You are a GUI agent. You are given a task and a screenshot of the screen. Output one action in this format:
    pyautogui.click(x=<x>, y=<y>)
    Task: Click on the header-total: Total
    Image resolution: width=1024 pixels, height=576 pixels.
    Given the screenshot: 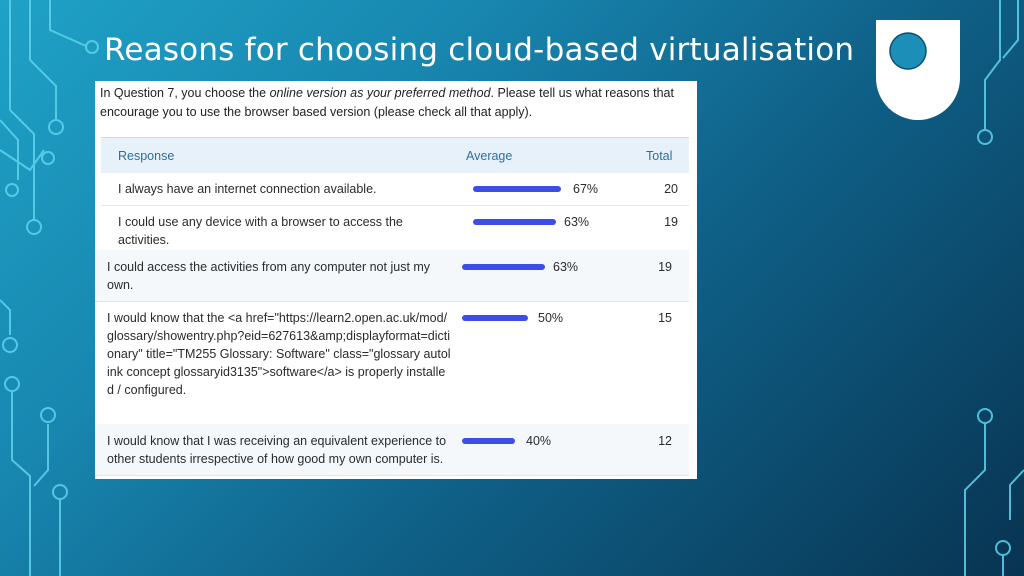 What is the action you would take?
    pyautogui.click(x=659, y=156)
    